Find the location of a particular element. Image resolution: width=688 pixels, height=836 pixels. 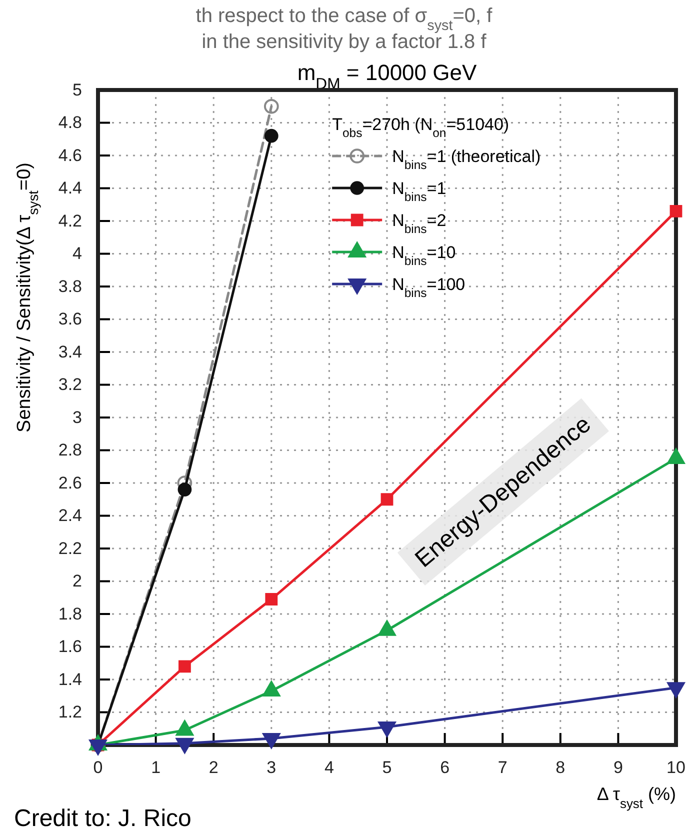

text: Credit to: J. Rico is located at coordinates (103, 818).